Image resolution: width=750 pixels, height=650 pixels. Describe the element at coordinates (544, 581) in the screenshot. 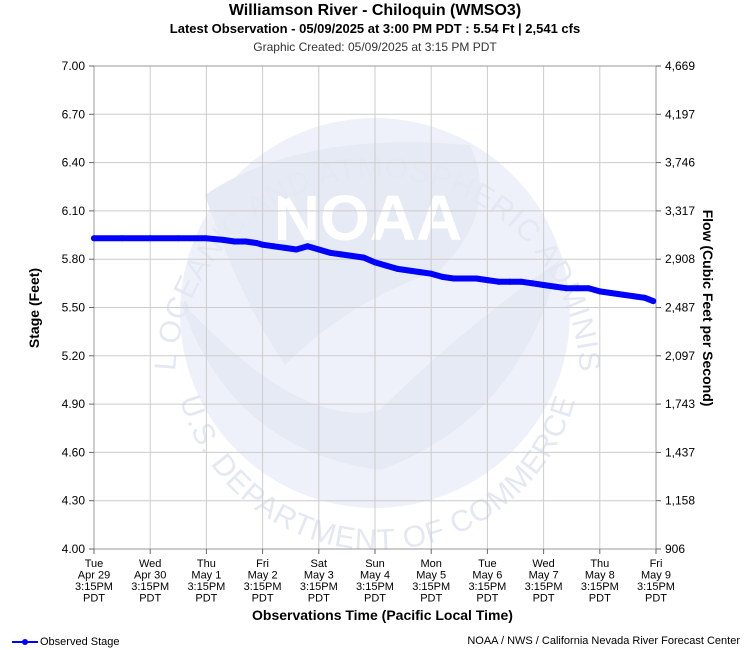

I see `x-tick-label: Wed May 7 3:15PM PDT` at that location.